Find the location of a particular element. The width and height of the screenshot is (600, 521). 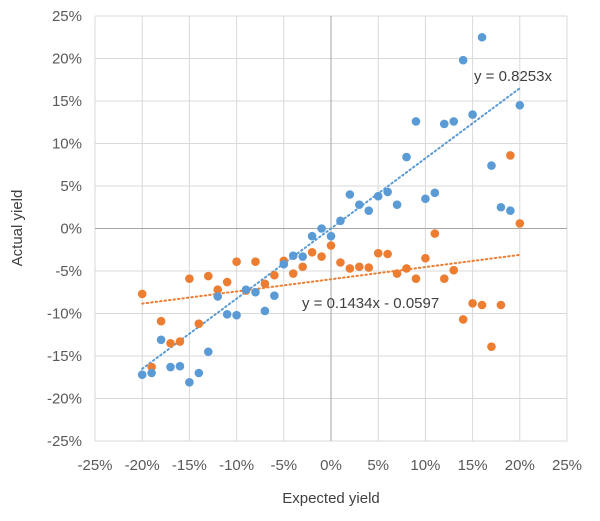

trendline-equation-blue: y = 0.8253x is located at coordinates (513, 76).